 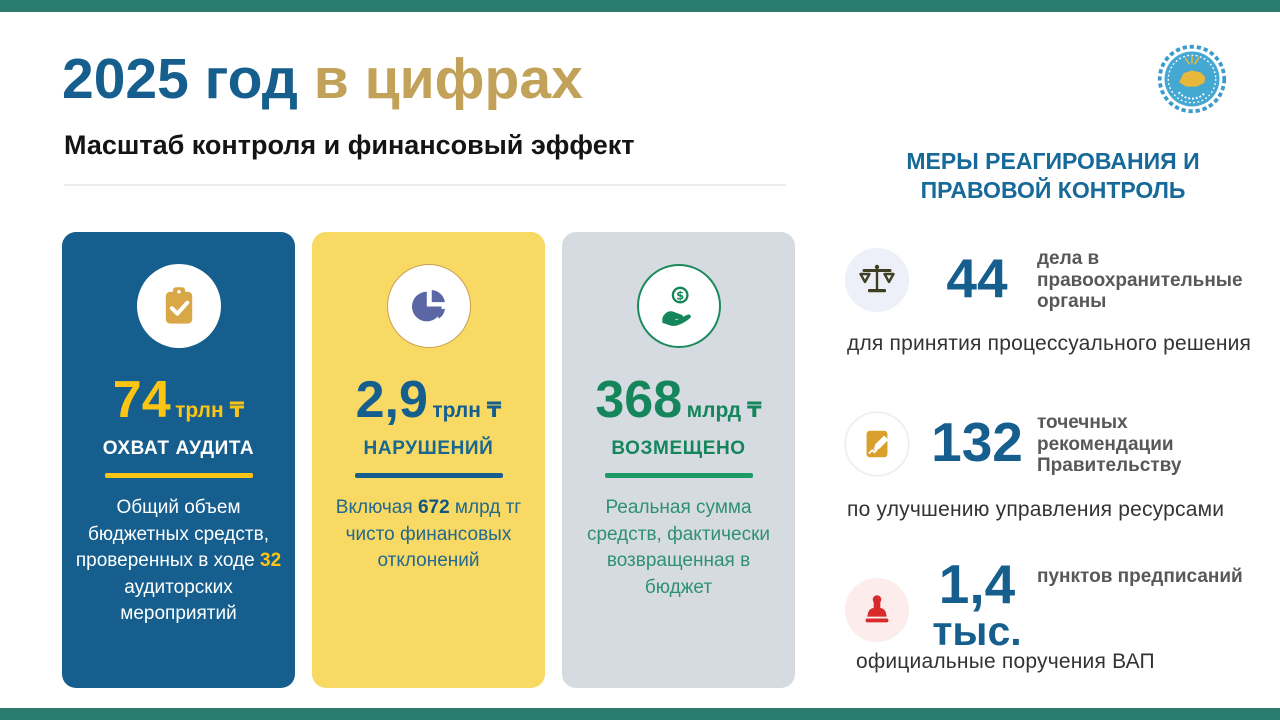 What do you see at coordinates (1140, 576) in the screenshot?
I see `measure-label: пунктов предписаний` at bounding box center [1140, 576].